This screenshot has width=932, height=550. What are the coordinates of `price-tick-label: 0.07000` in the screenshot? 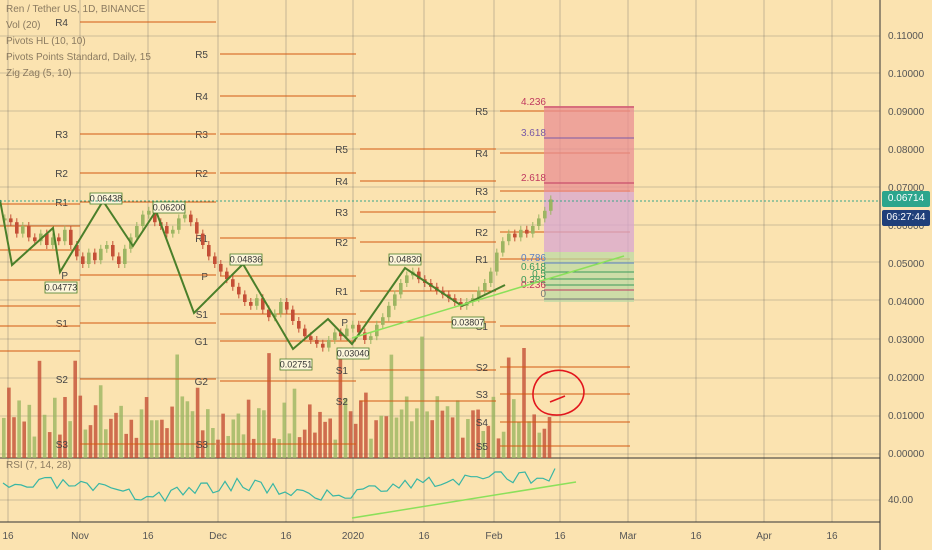 It's located at (906, 188).